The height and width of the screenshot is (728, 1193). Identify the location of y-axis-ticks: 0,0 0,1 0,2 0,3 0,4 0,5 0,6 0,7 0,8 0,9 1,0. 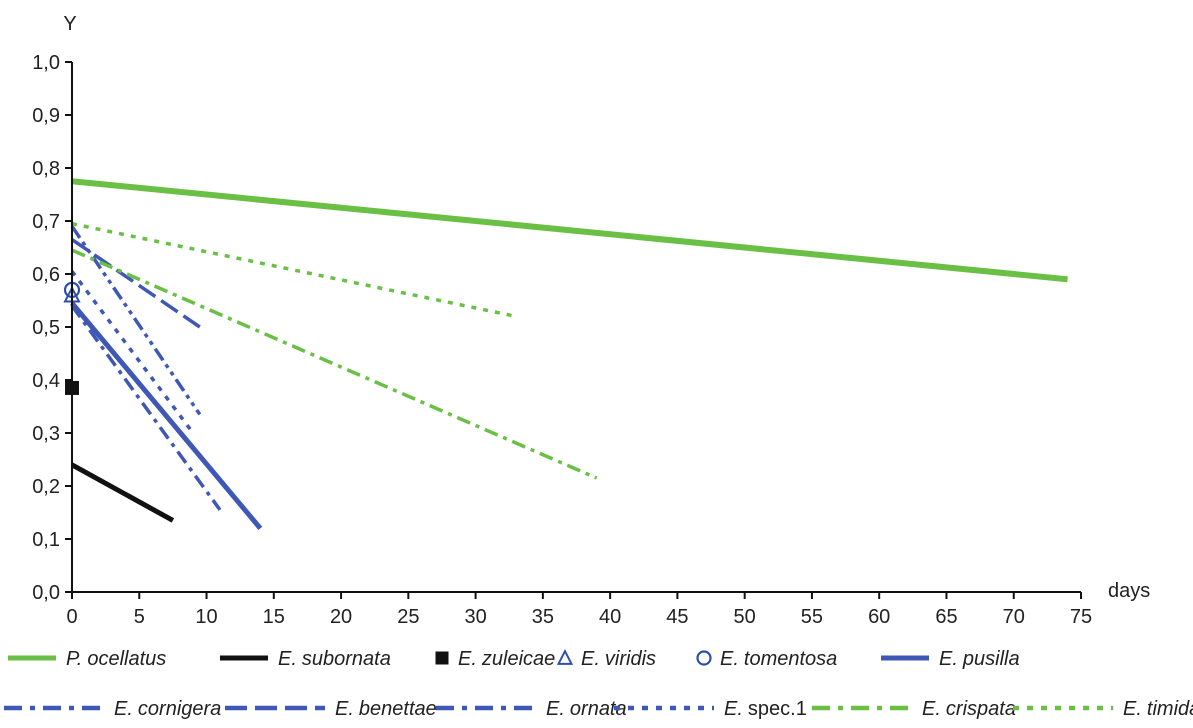
(52, 328).